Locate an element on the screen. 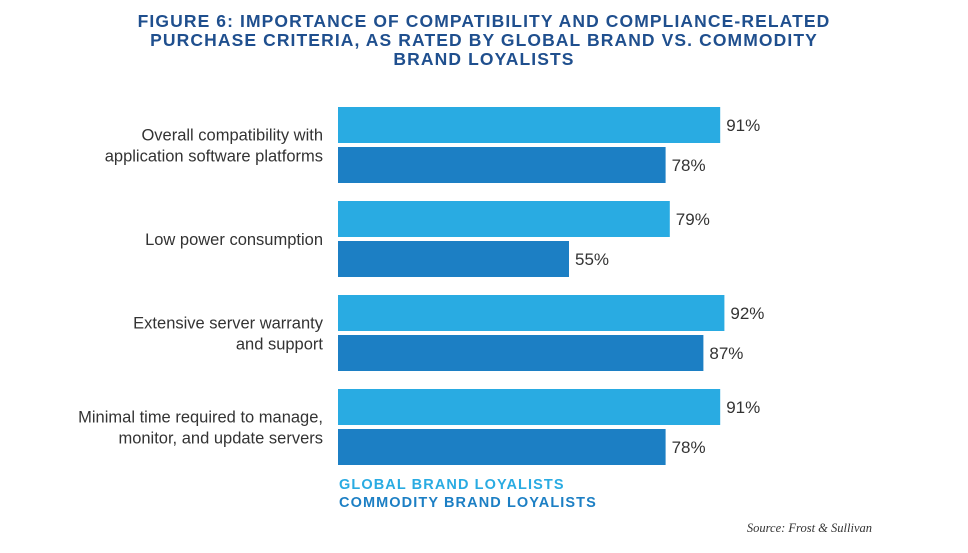  source-note: Source: Frost & Sullivan is located at coordinates (809, 528).